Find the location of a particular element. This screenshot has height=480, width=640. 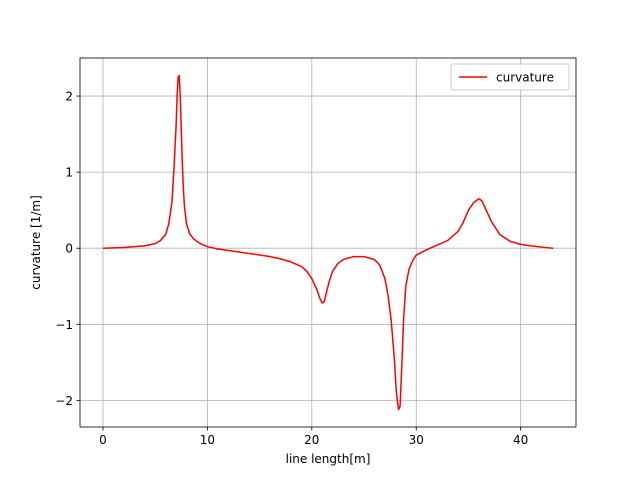

x-axis-label: line length[m] is located at coordinates (328, 459).